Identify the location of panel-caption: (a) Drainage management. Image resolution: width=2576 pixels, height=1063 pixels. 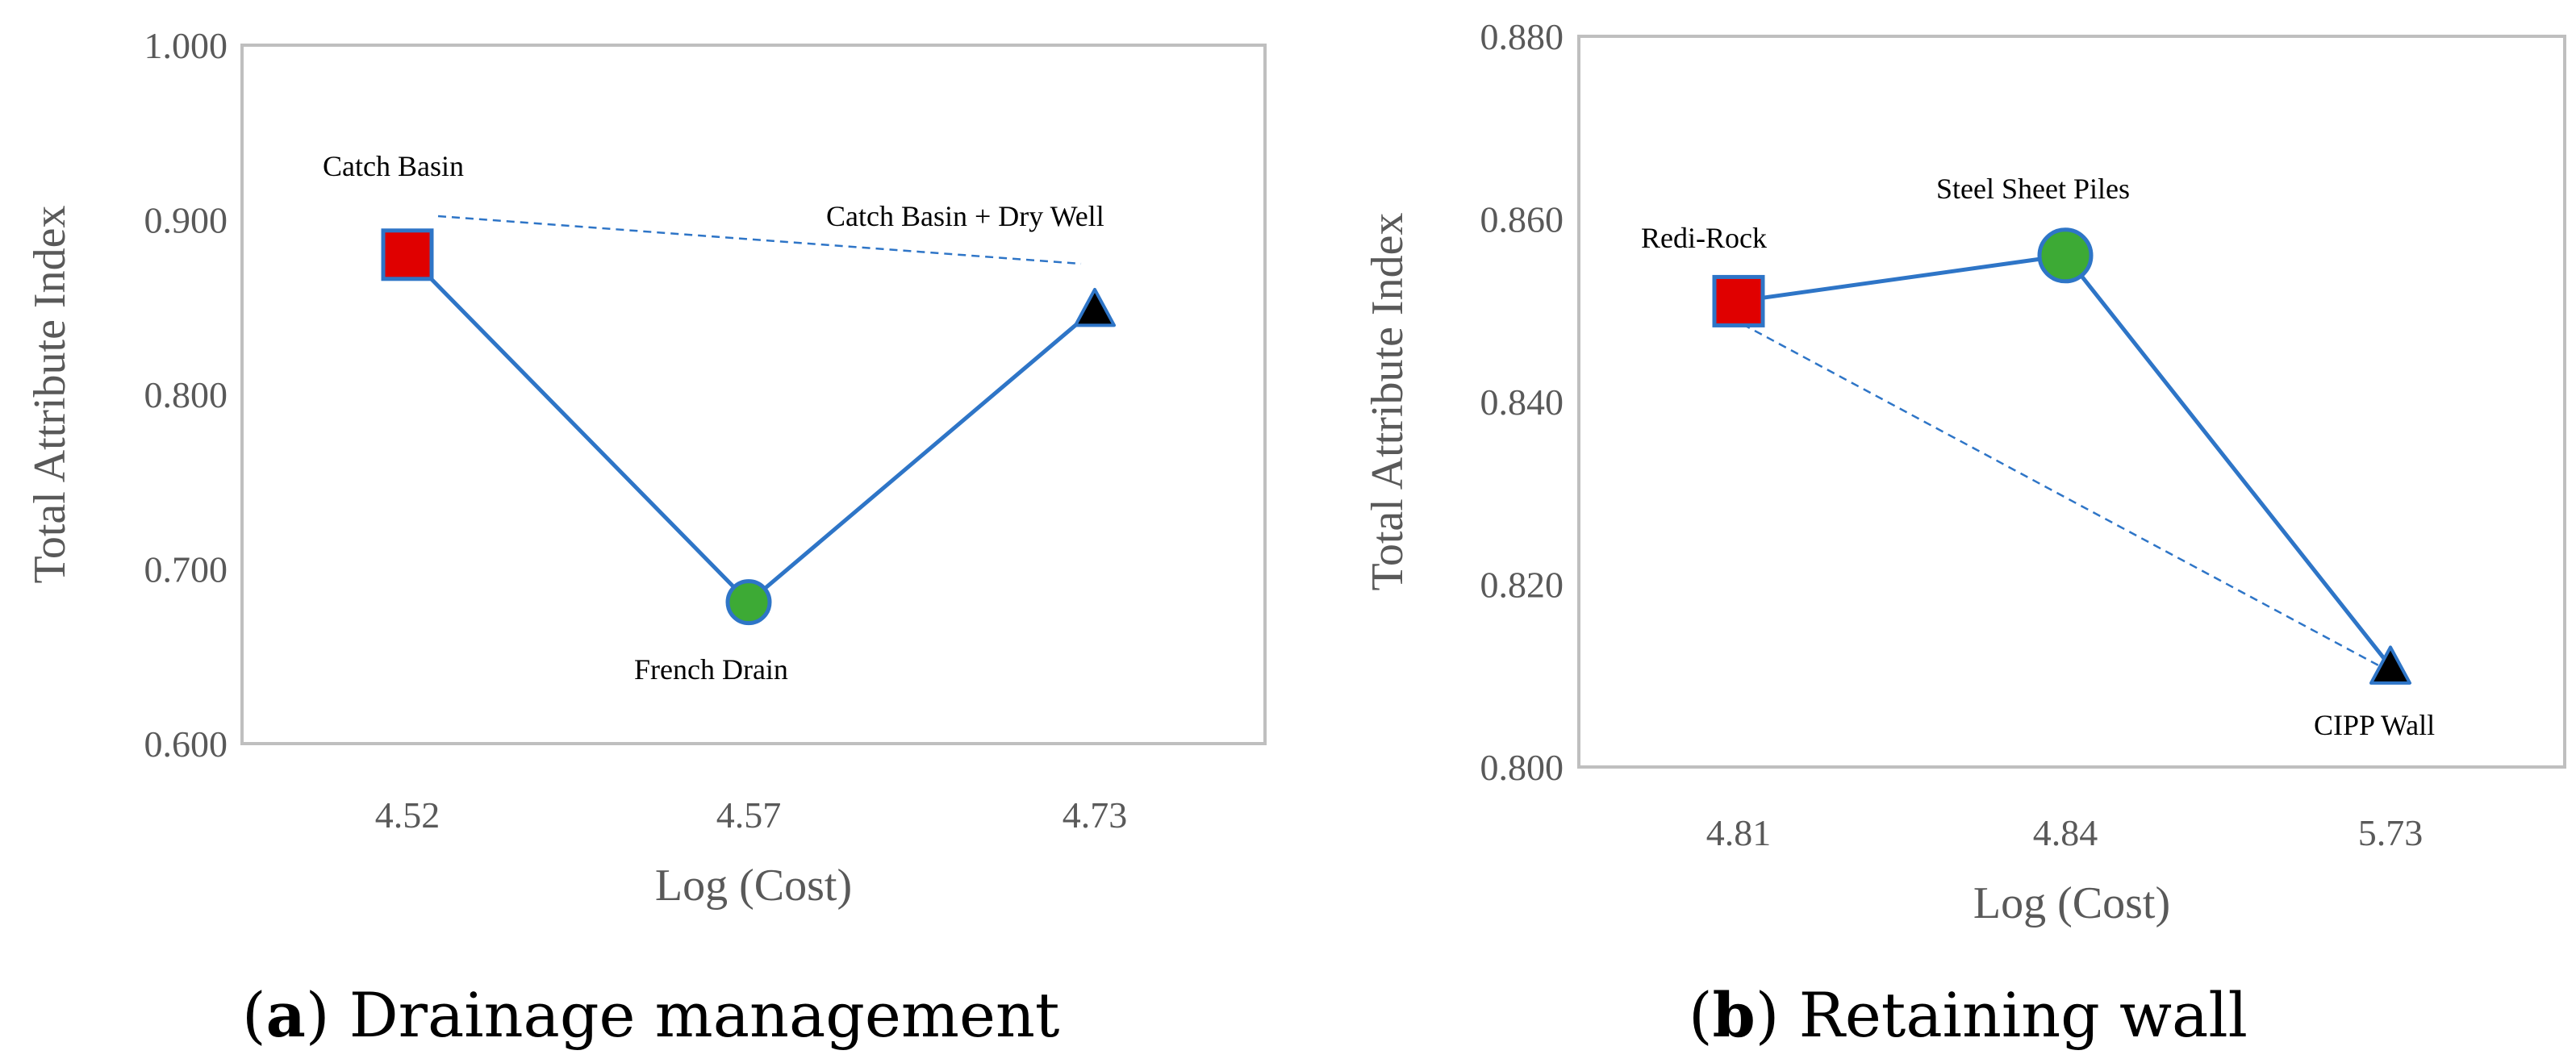
(651, 1015).